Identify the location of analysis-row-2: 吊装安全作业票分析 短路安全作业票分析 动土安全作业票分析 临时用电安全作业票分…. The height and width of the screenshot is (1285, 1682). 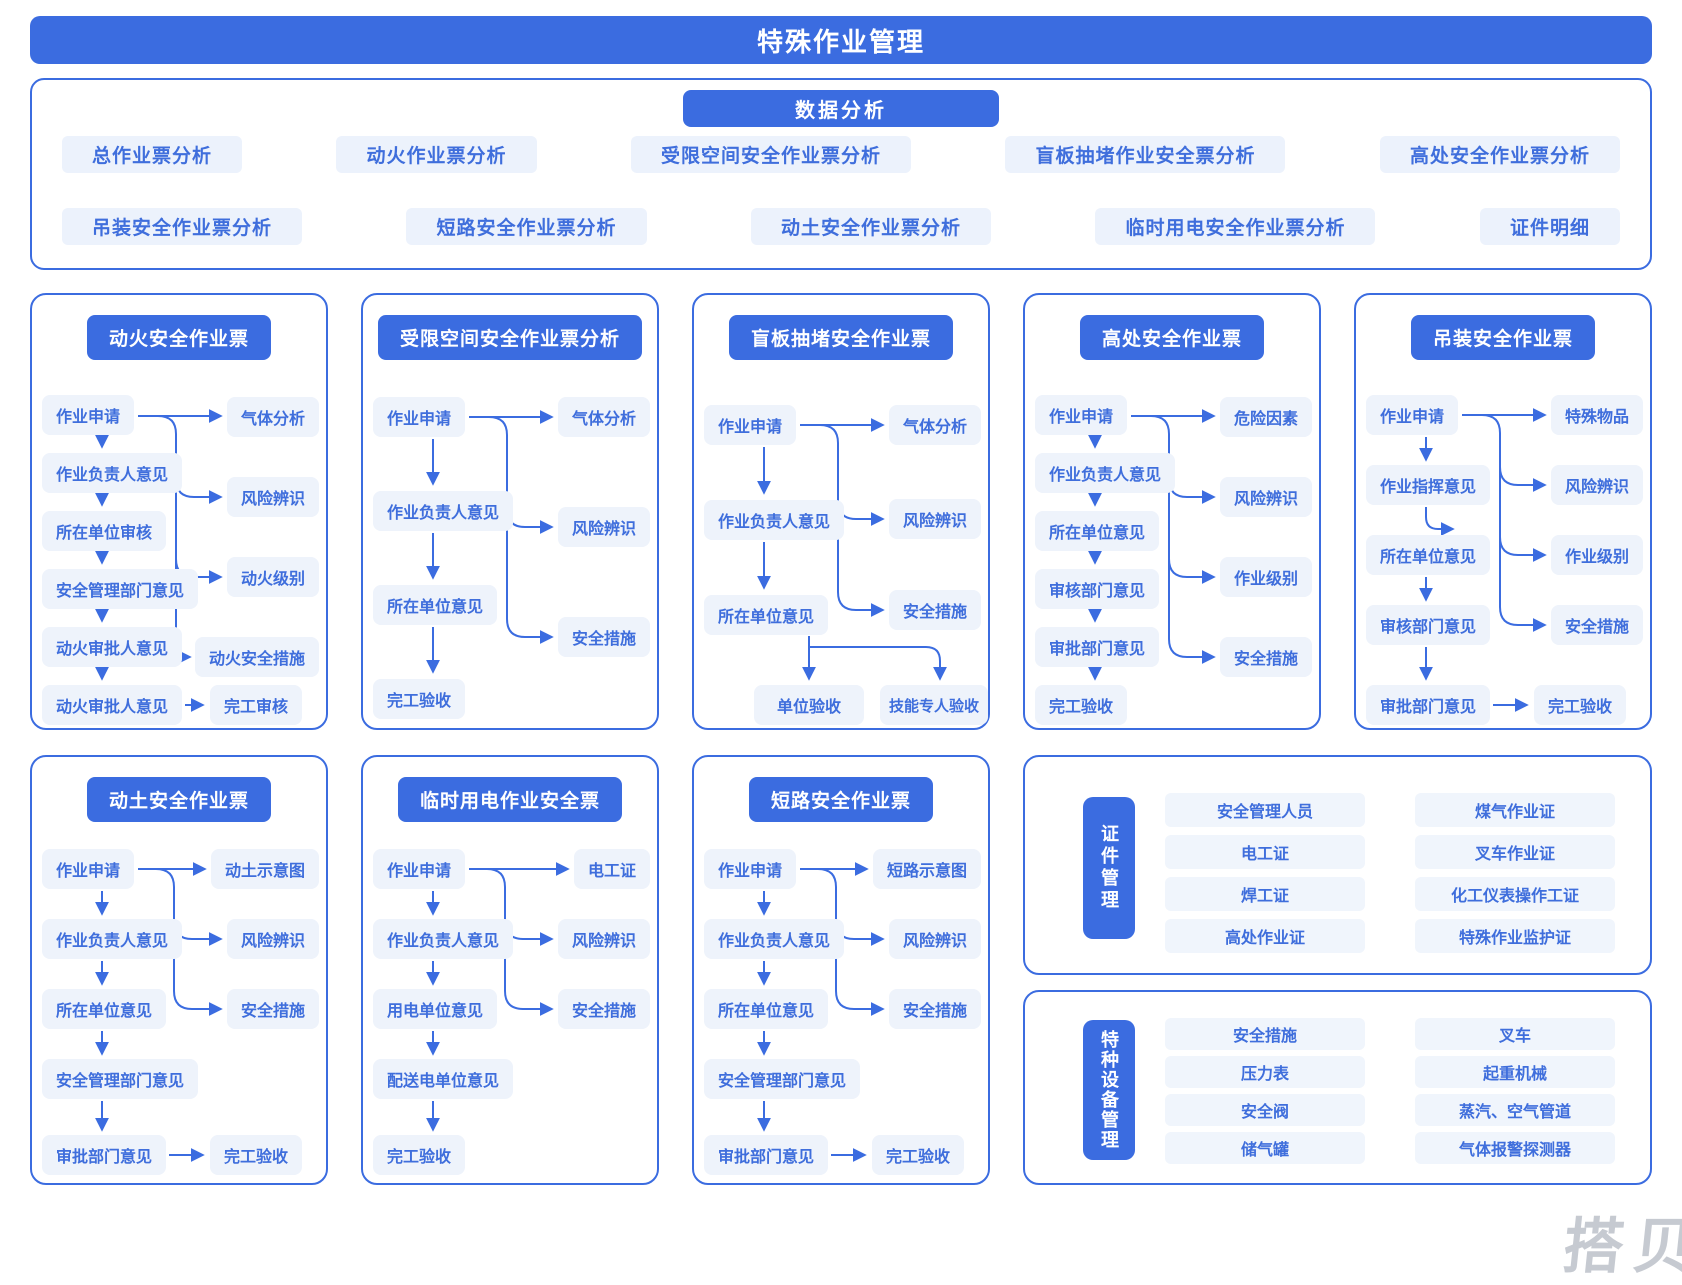
(841, 226).